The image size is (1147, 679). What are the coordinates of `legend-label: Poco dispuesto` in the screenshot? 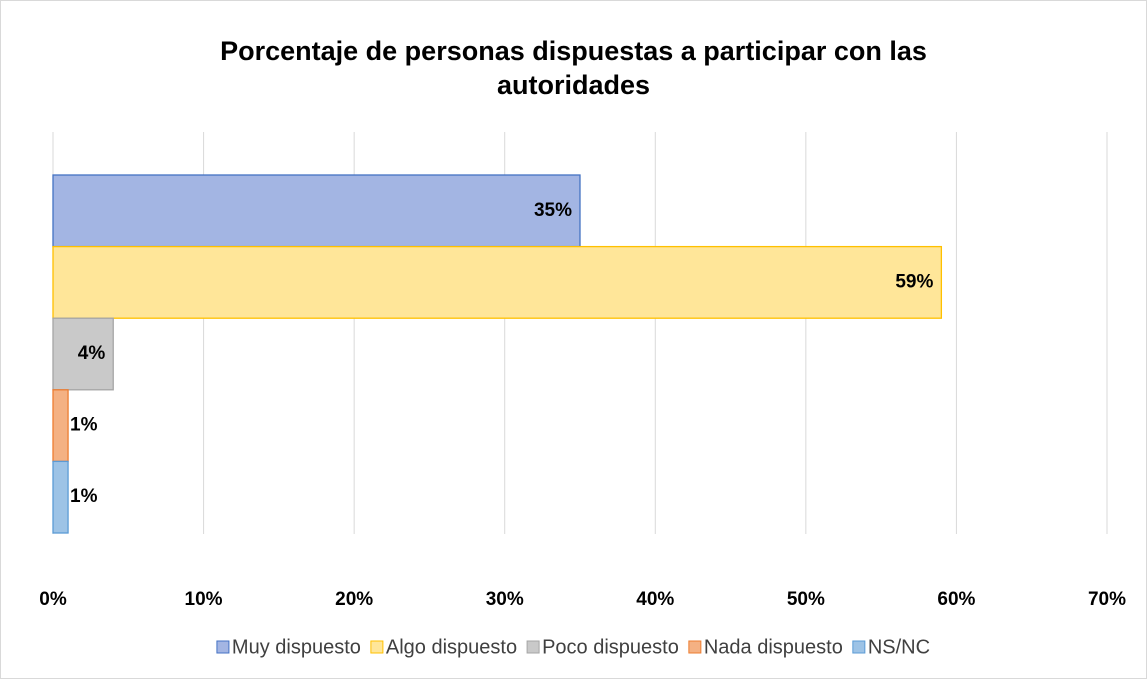 It's located at (610, 647).